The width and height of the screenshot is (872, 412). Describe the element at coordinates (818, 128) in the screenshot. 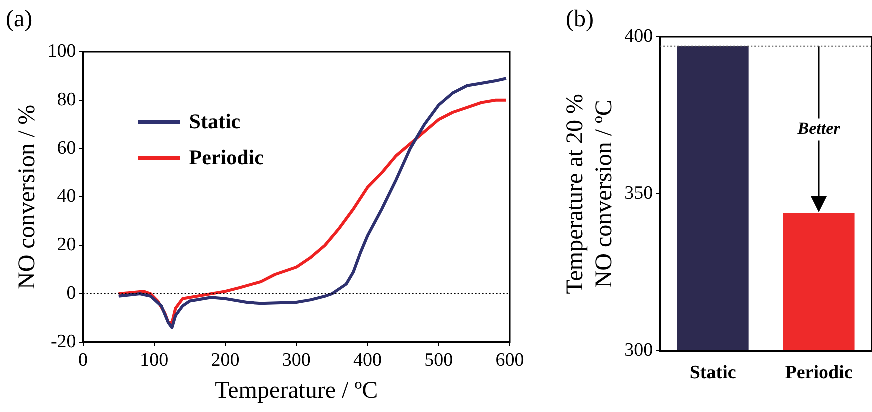

I see `annotation: Better` at that location.